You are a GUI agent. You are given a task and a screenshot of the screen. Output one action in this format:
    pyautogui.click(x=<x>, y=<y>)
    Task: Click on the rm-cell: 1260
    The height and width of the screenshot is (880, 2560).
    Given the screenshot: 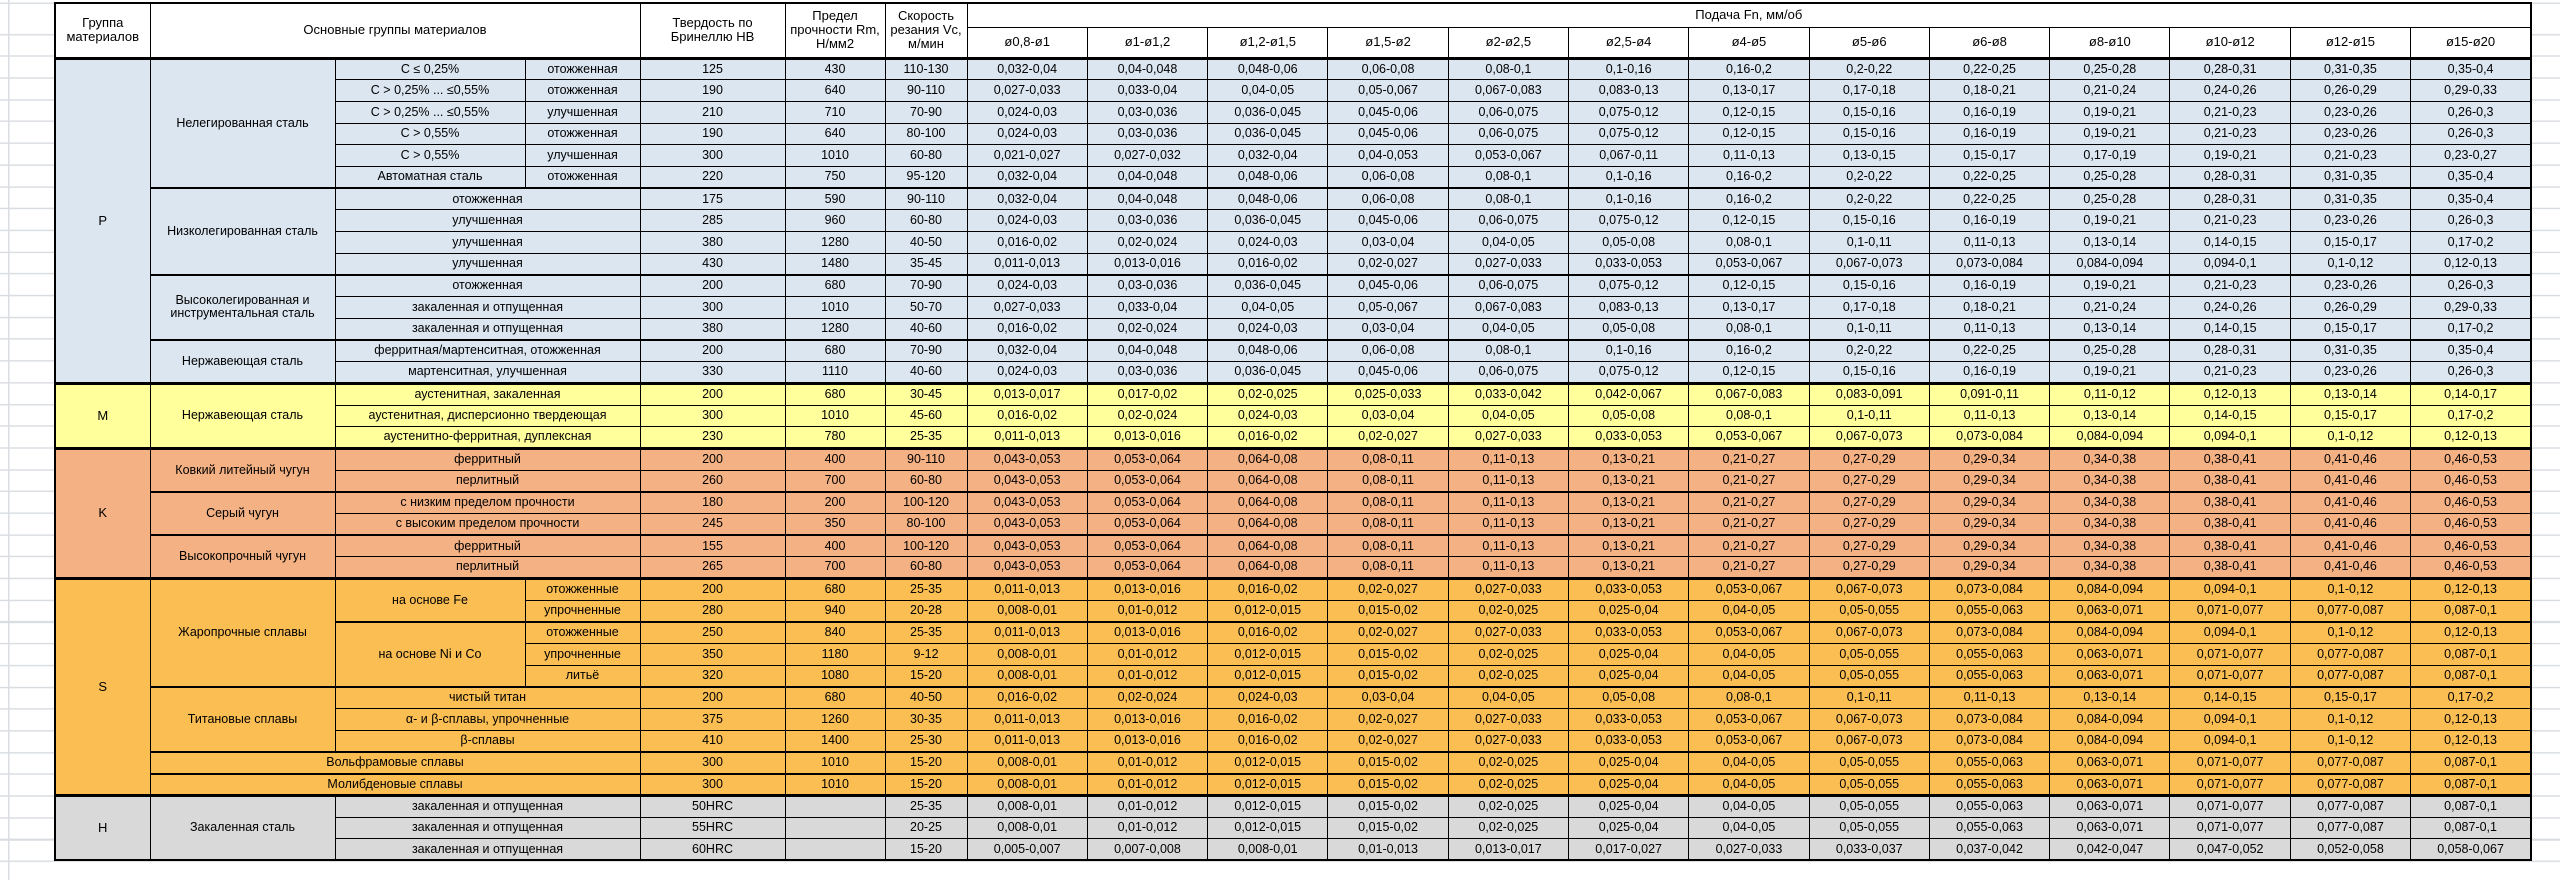 What is the action you would take?
    pyautogui.click(x=835, y=719)
    